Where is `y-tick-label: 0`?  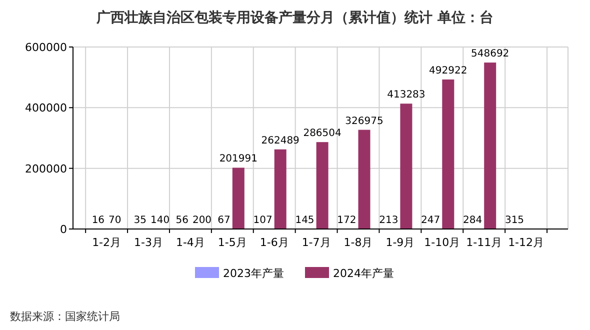 y-tick-label: 0 is located at coordinates (63, 229).